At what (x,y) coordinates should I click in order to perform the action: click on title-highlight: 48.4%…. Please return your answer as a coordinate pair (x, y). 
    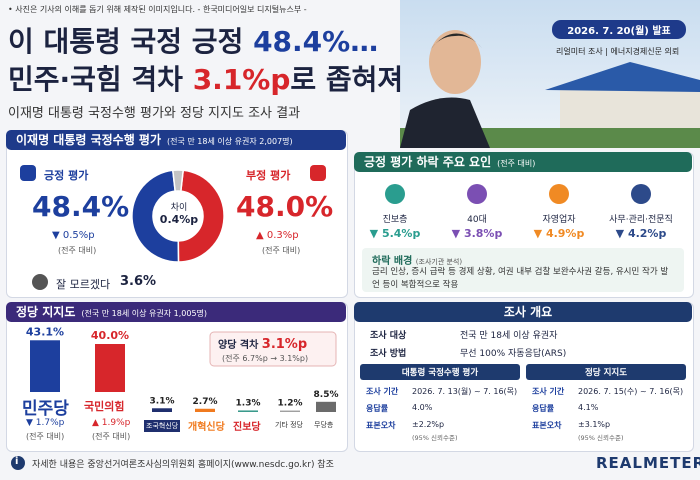
    Looking at the image, I should click on (316, 41).